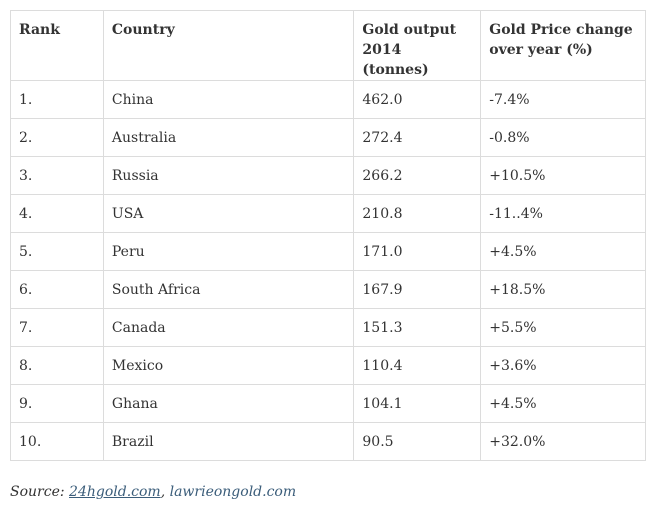 The image size is (663, 514). I want to click on cell-country: Peru, so click(228, 251).